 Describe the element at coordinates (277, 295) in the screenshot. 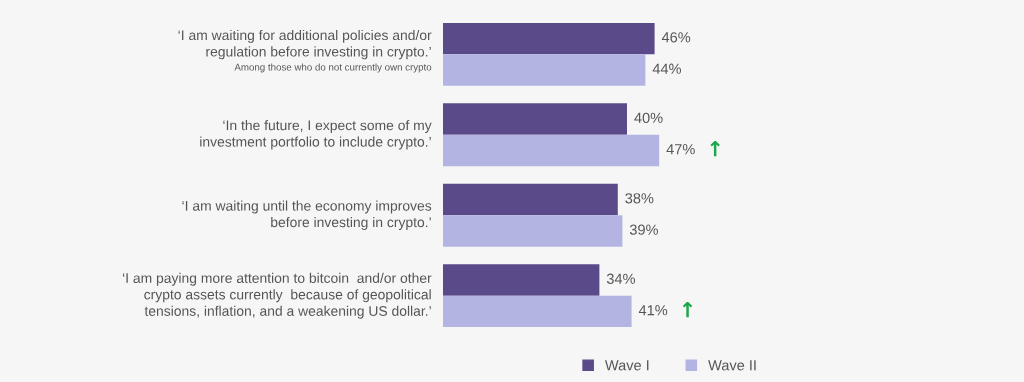

I see `y-tick-label: ‘I am paying more attention to bitcoin and/or other crypto assets currently because of geopolitical tensions, inflation, and a weakening US dollar.’` at that location.